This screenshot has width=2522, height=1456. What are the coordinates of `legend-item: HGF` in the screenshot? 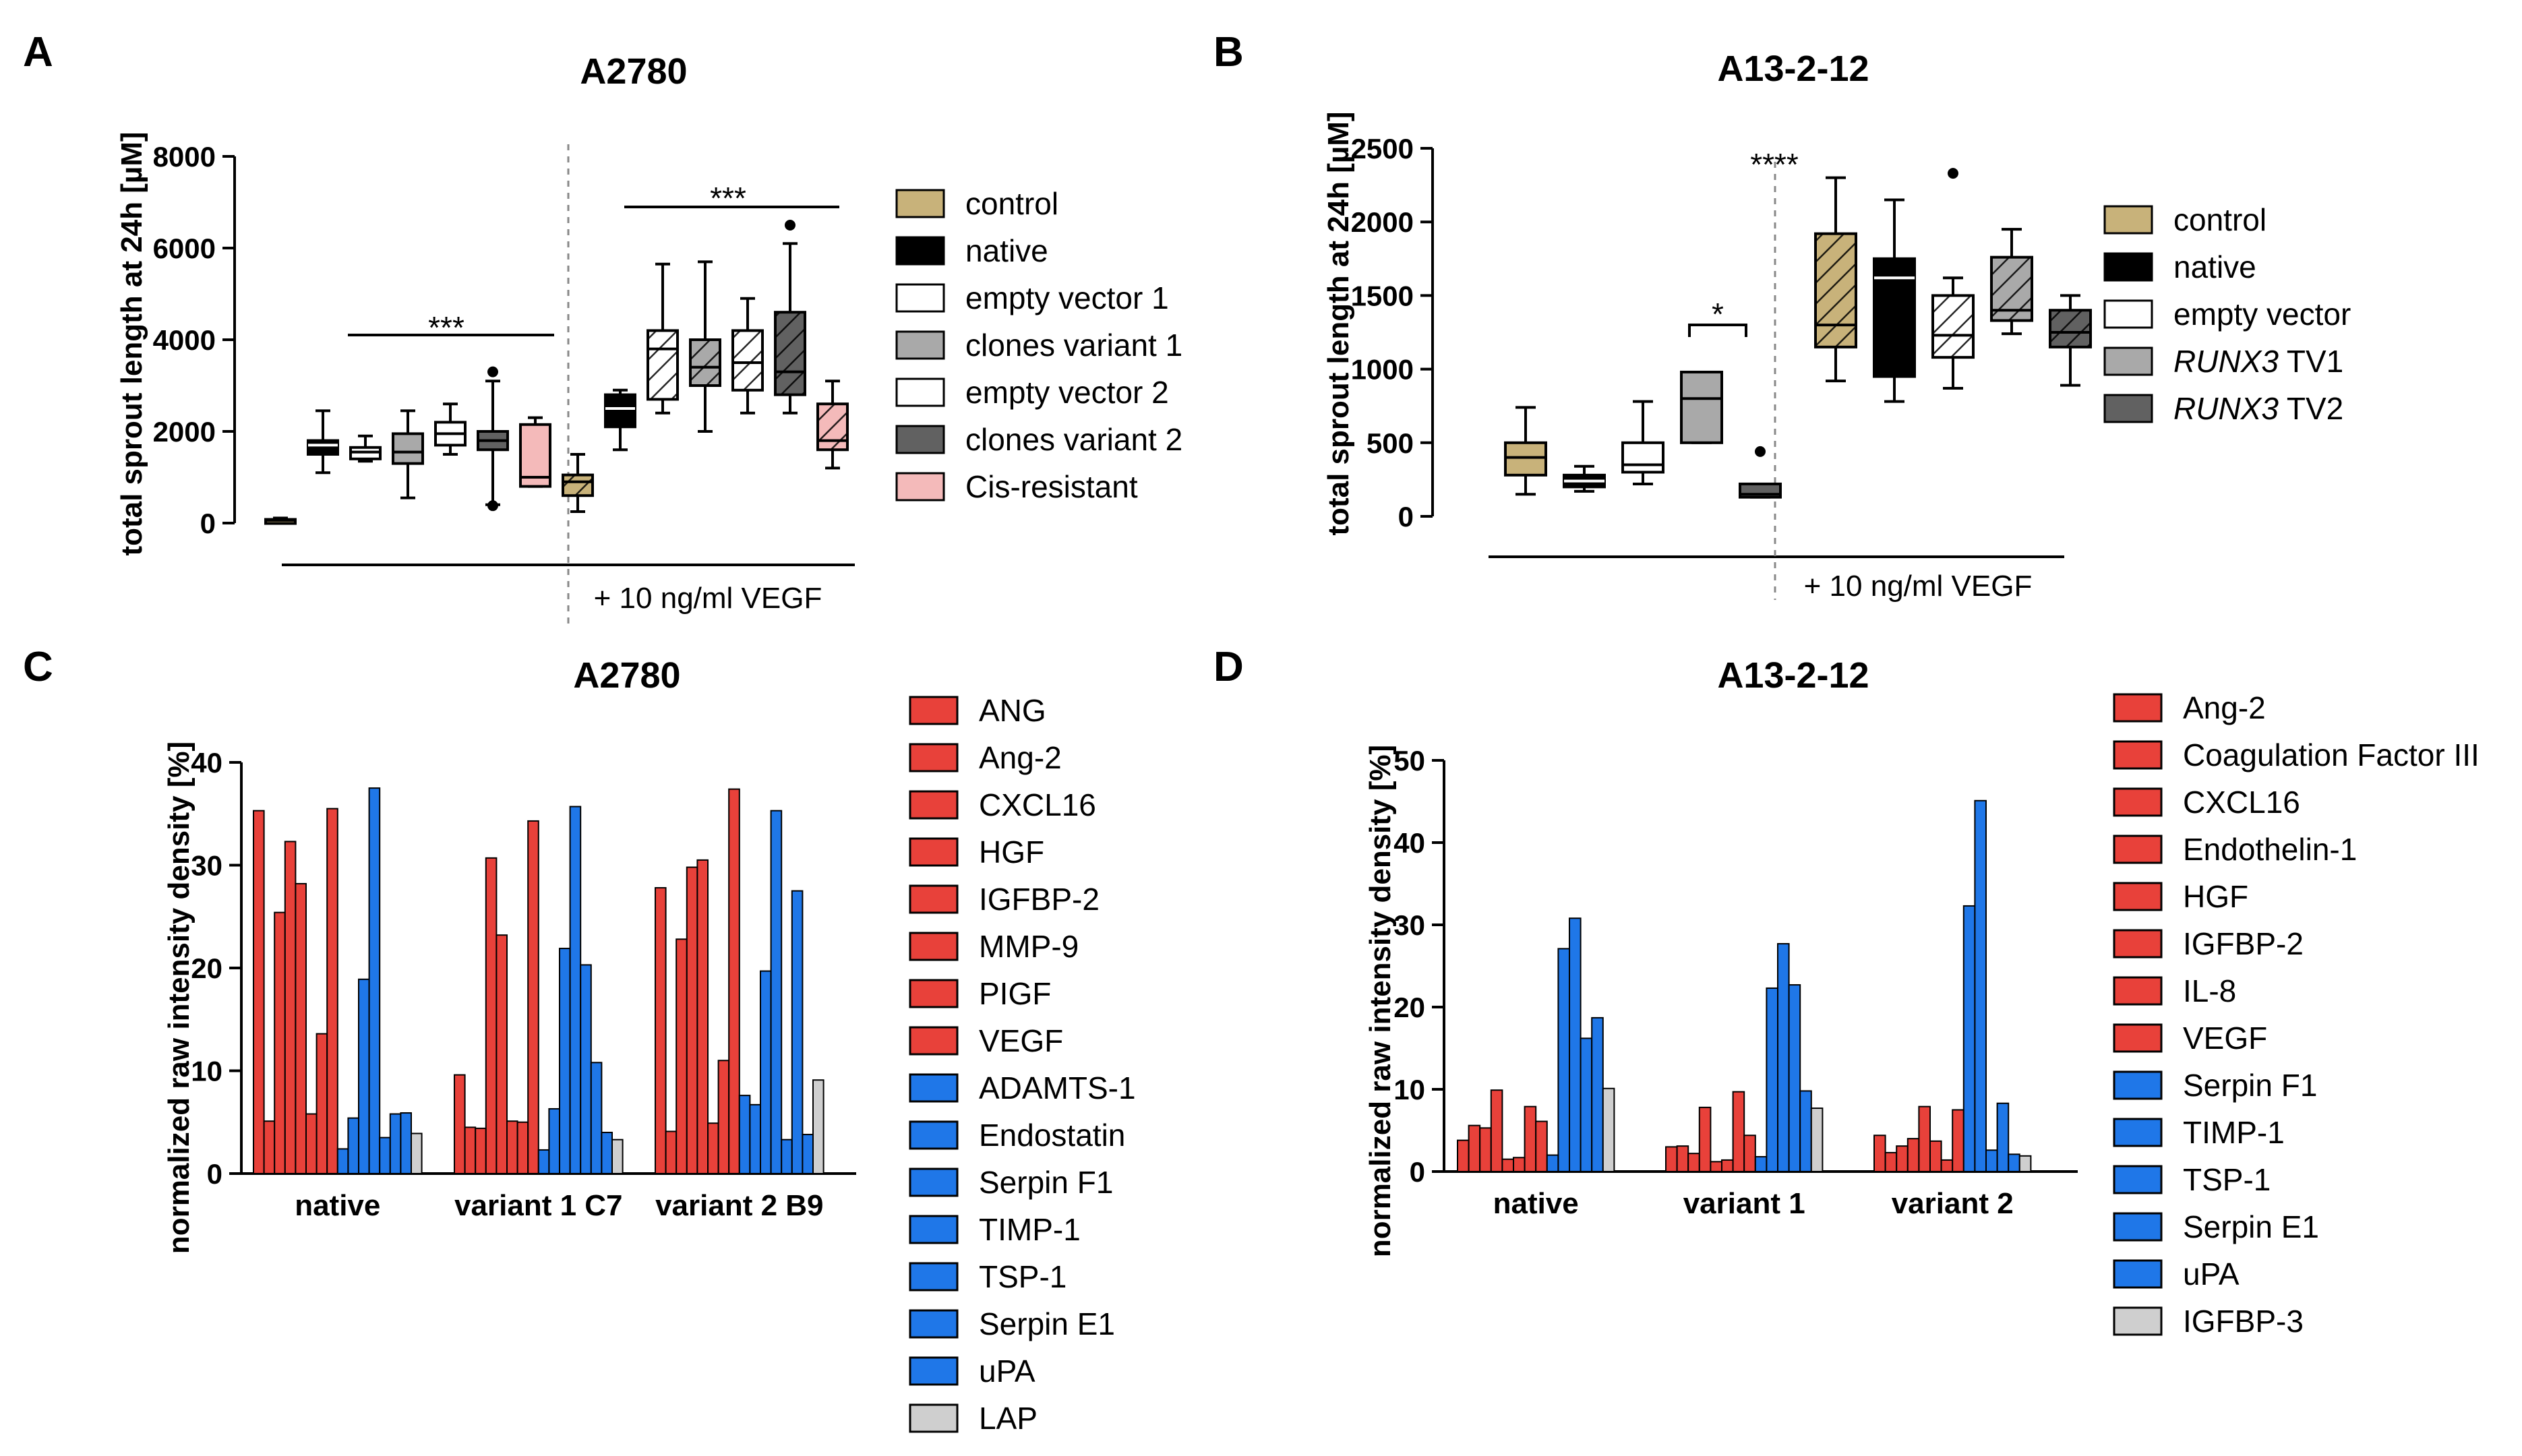 It's located at (977, 852).